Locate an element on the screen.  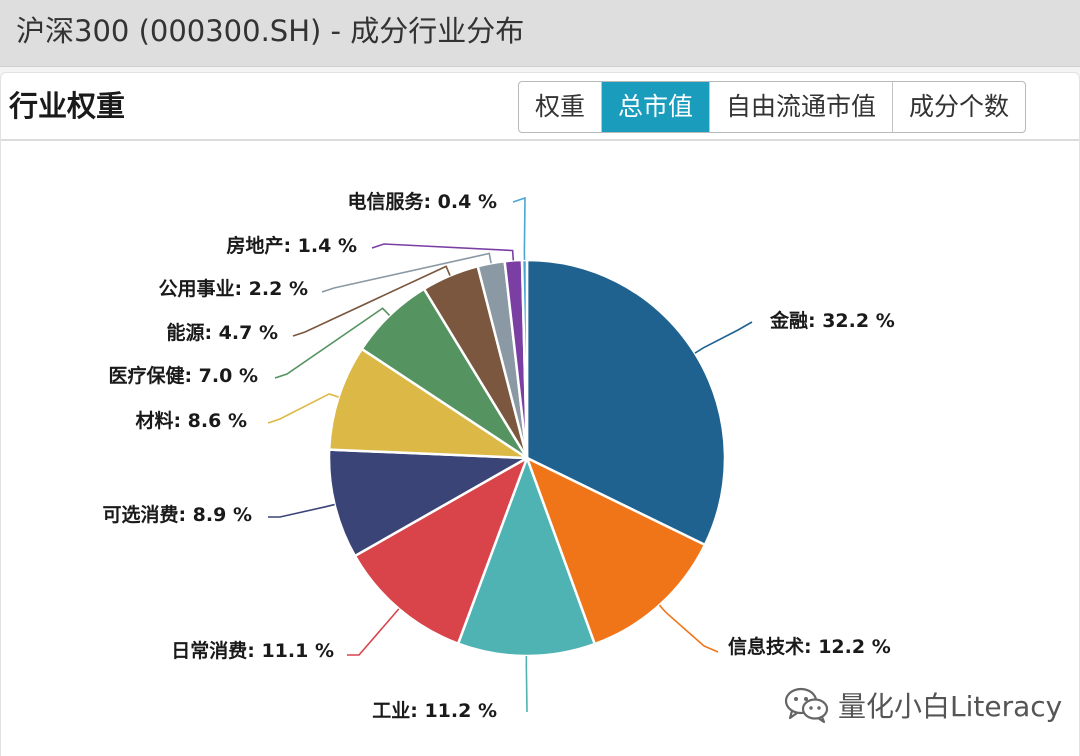
tab-weight: 权重 is located at coordinates (560, 106).